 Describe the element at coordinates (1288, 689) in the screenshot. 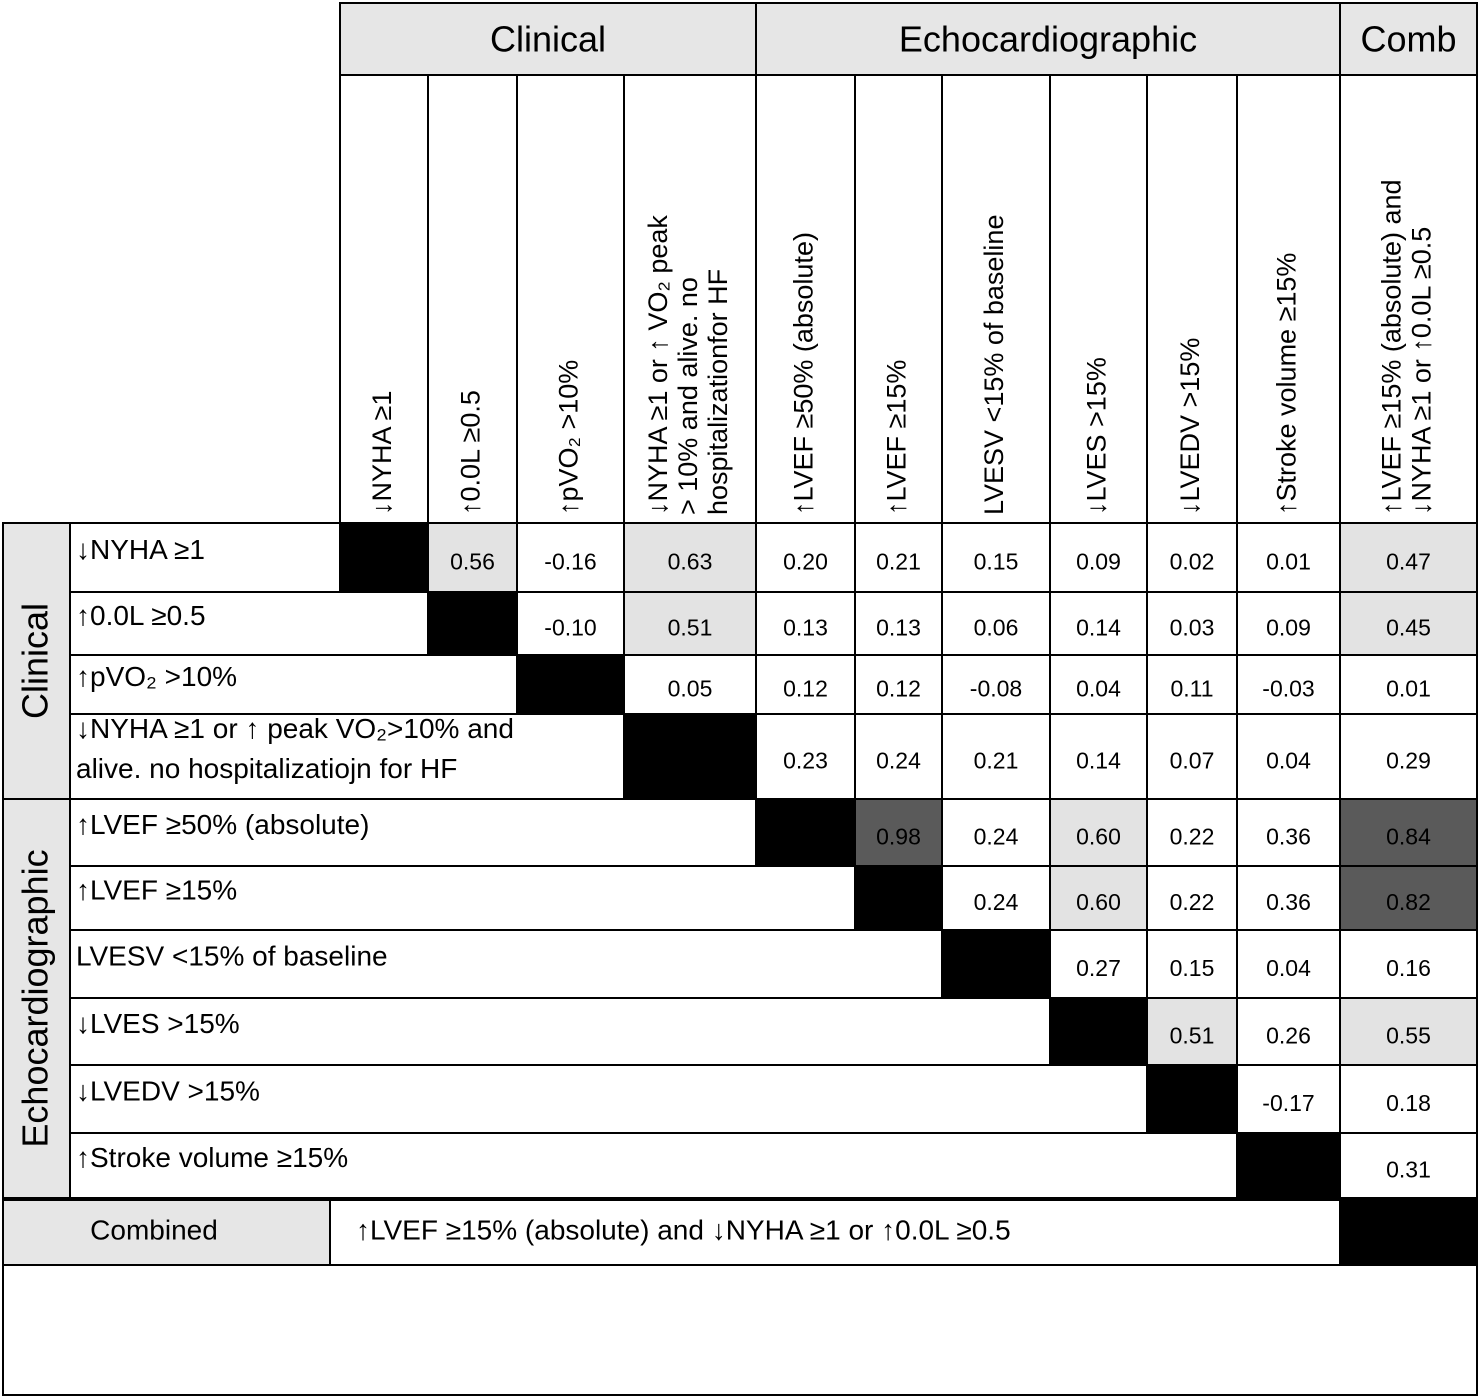

I see `cell-value: -0.03` at that location.